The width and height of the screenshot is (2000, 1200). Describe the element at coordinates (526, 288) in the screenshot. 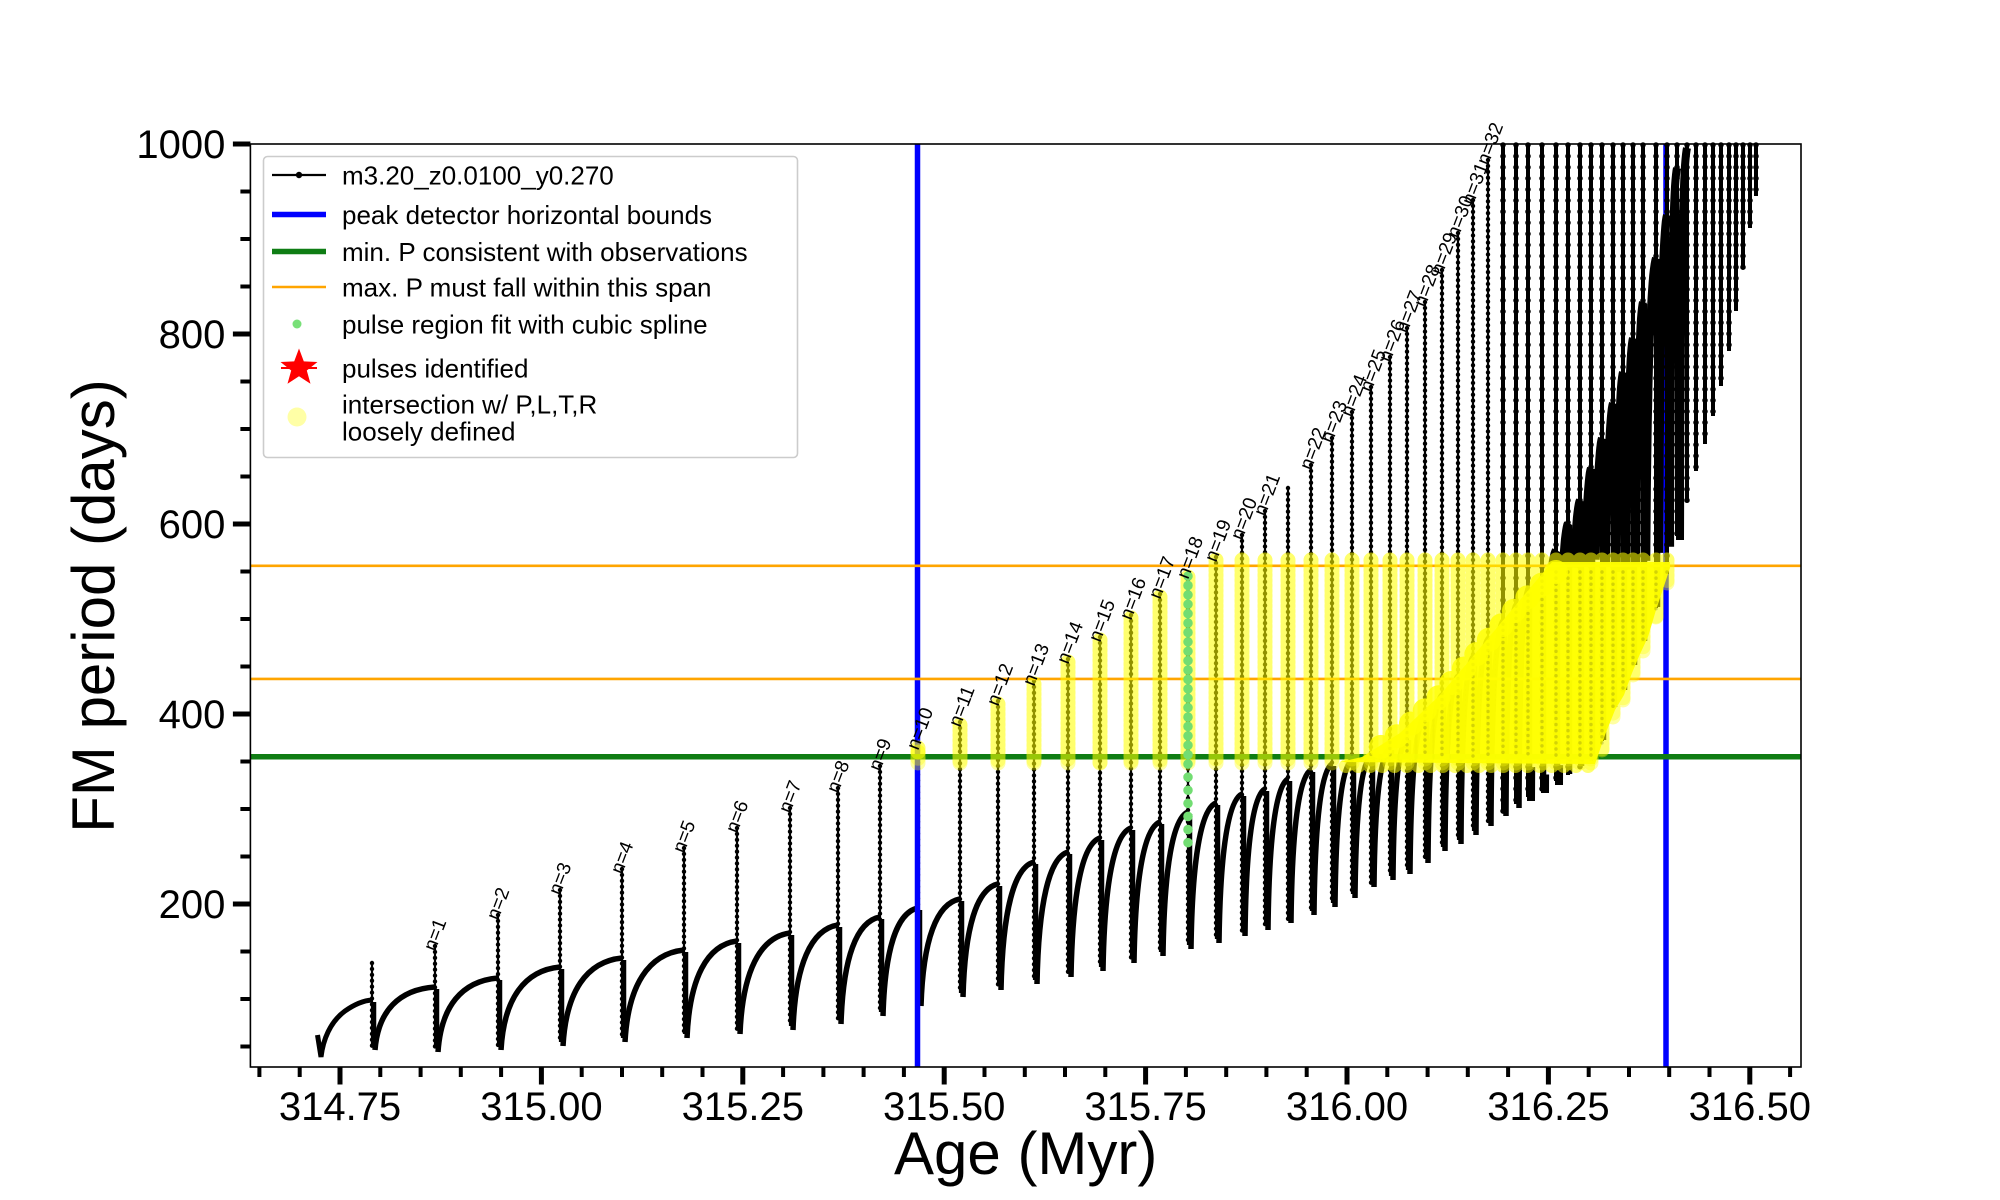

I see `svg-text:max. P must fall within this s: max. P must fall within this span` at that location.